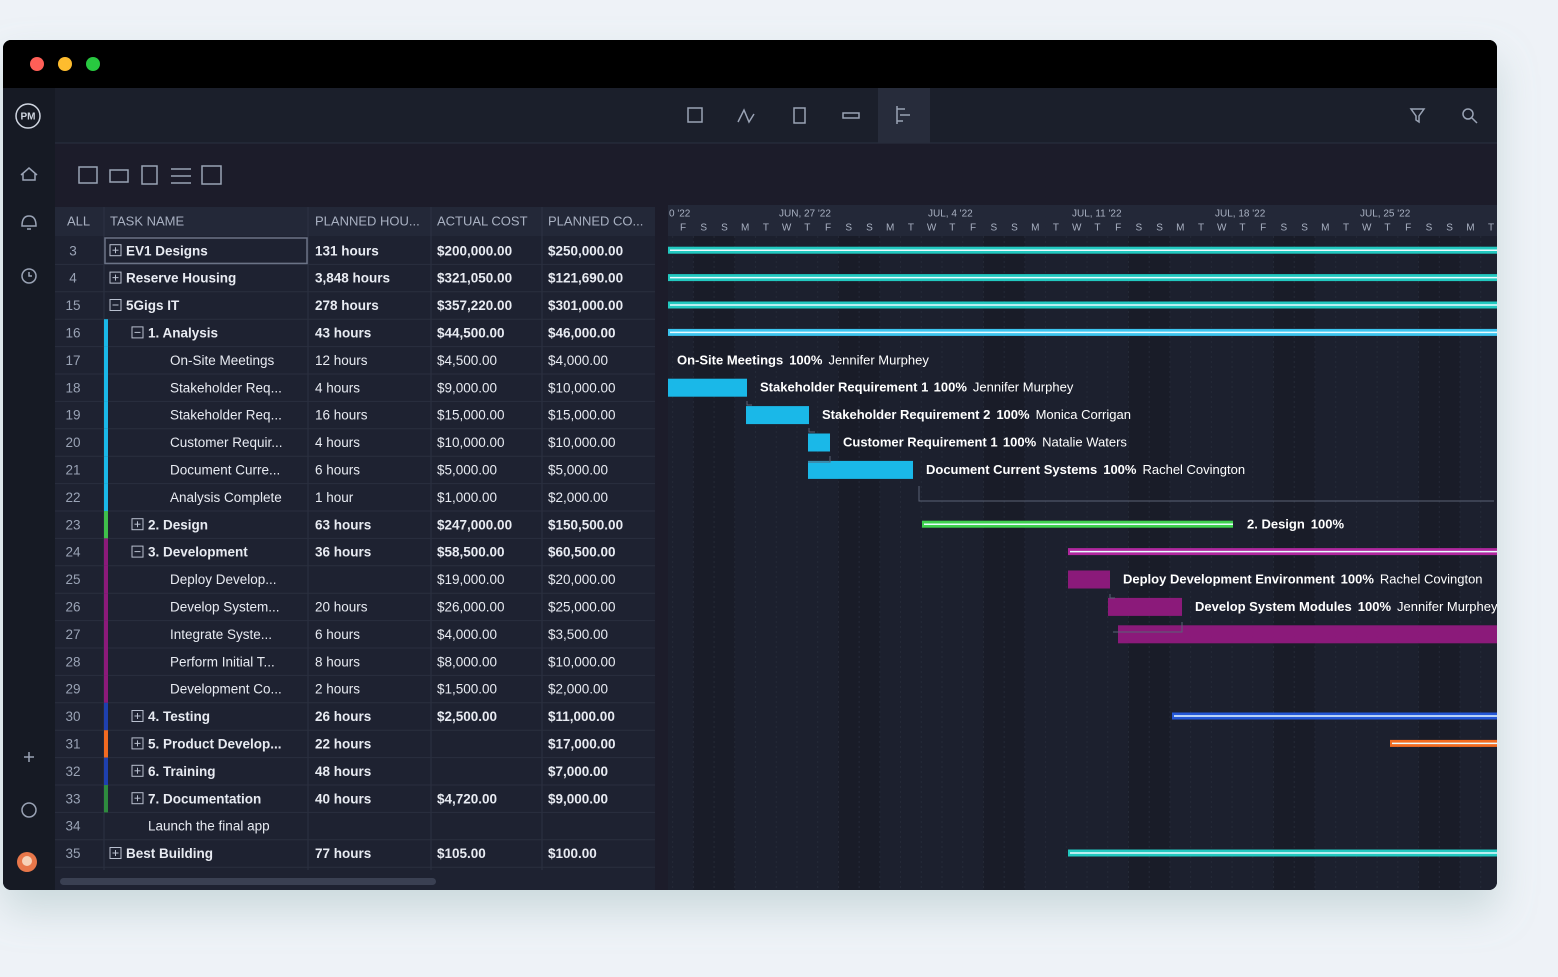  I want to click on bar-label-assignee: Jennifer Murphey, so click(1447, 606).